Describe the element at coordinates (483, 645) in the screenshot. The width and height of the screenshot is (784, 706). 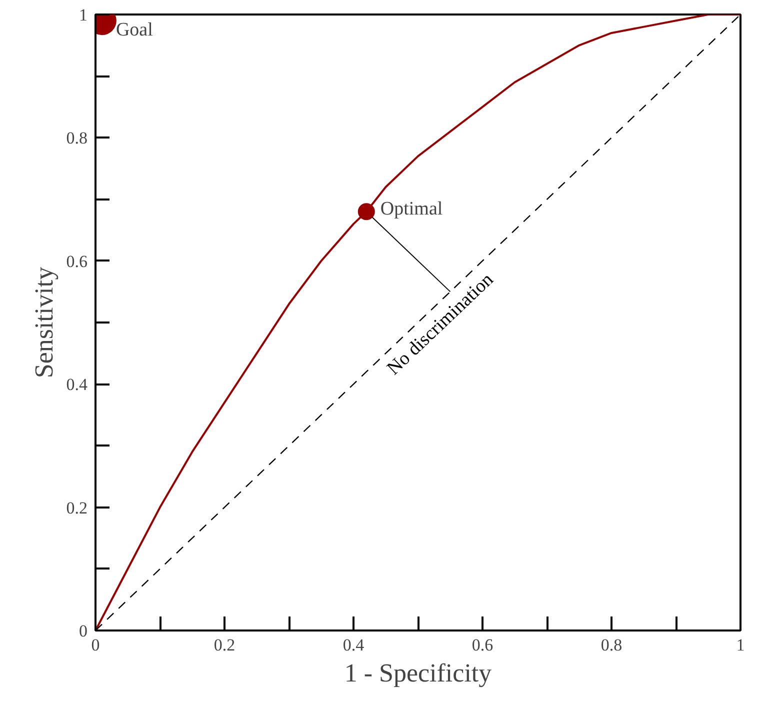
I see `x-tick-label: 0.6` at that location.